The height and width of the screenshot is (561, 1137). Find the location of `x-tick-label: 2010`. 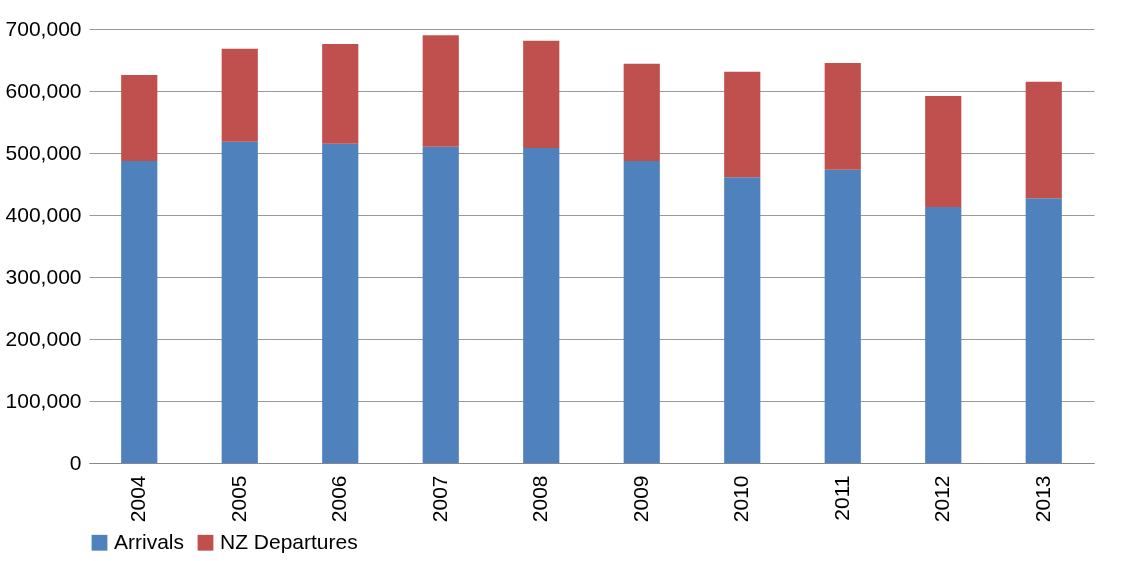

x-tick-label: 2010 is located at coordinates (741, 499).